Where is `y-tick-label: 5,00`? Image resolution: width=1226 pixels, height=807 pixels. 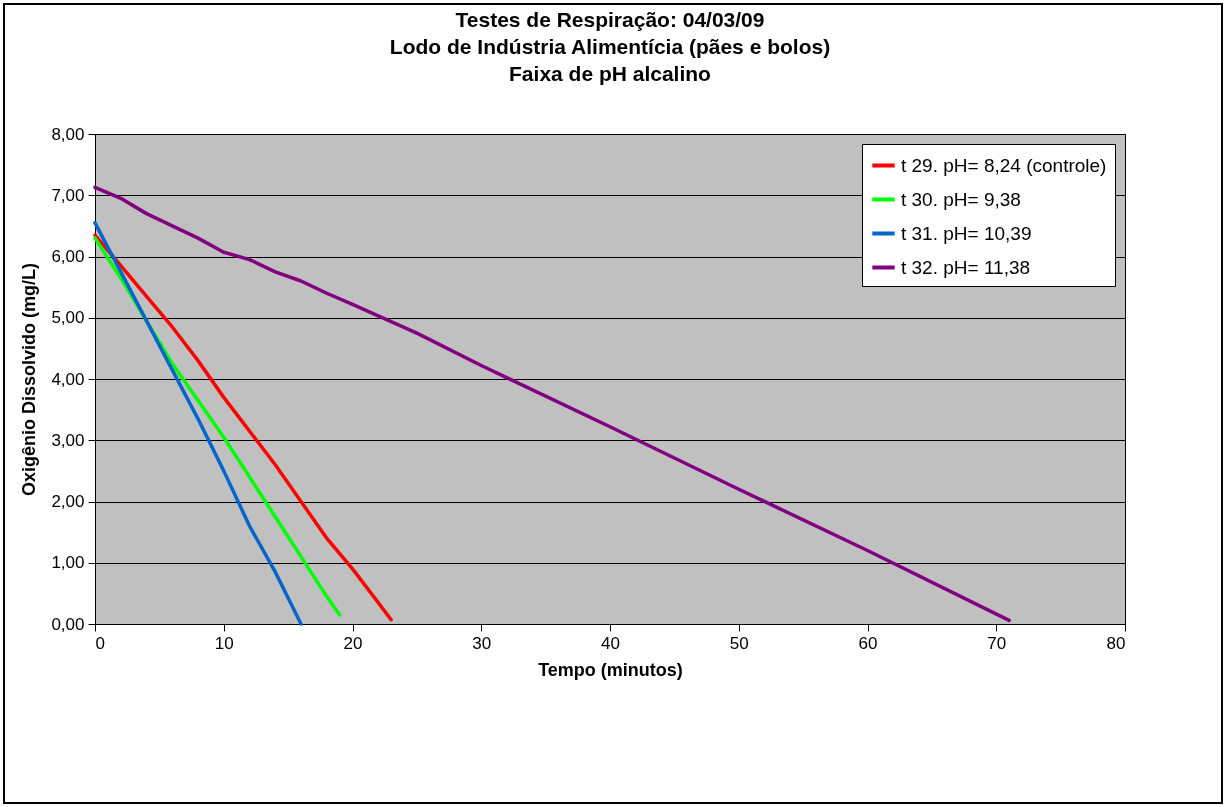 y-tick-label: 5,00 is located at coordinates (68, 318).